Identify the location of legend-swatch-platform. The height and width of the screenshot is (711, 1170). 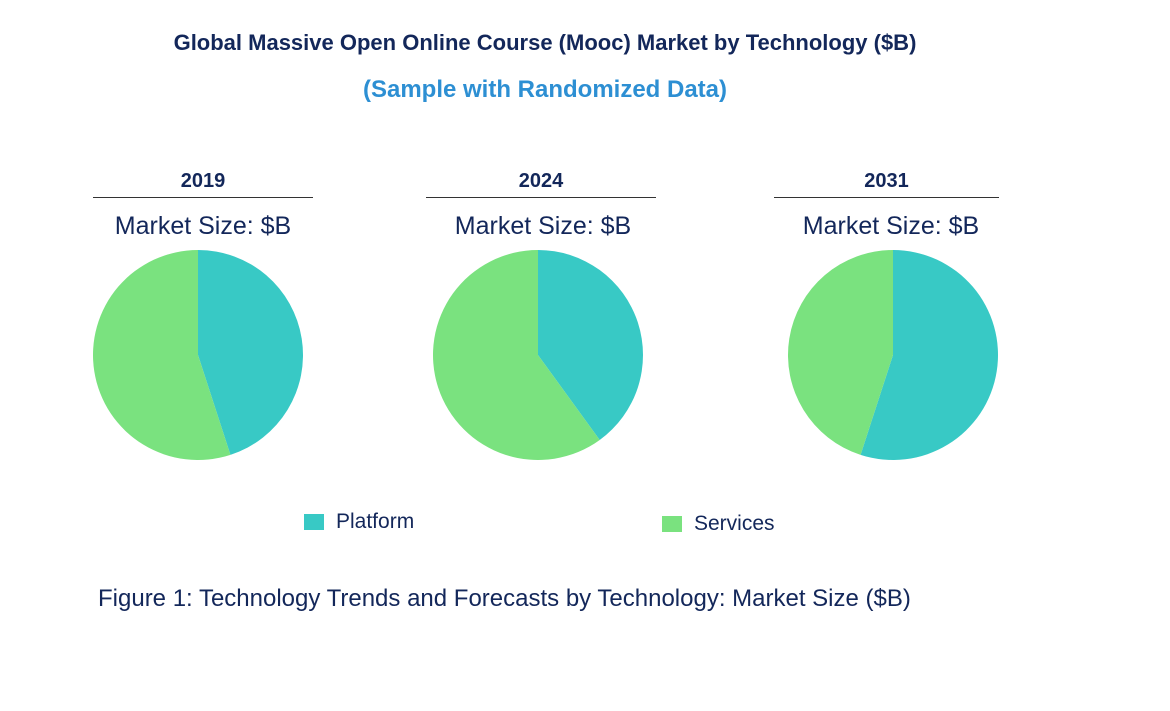
(314, 522).